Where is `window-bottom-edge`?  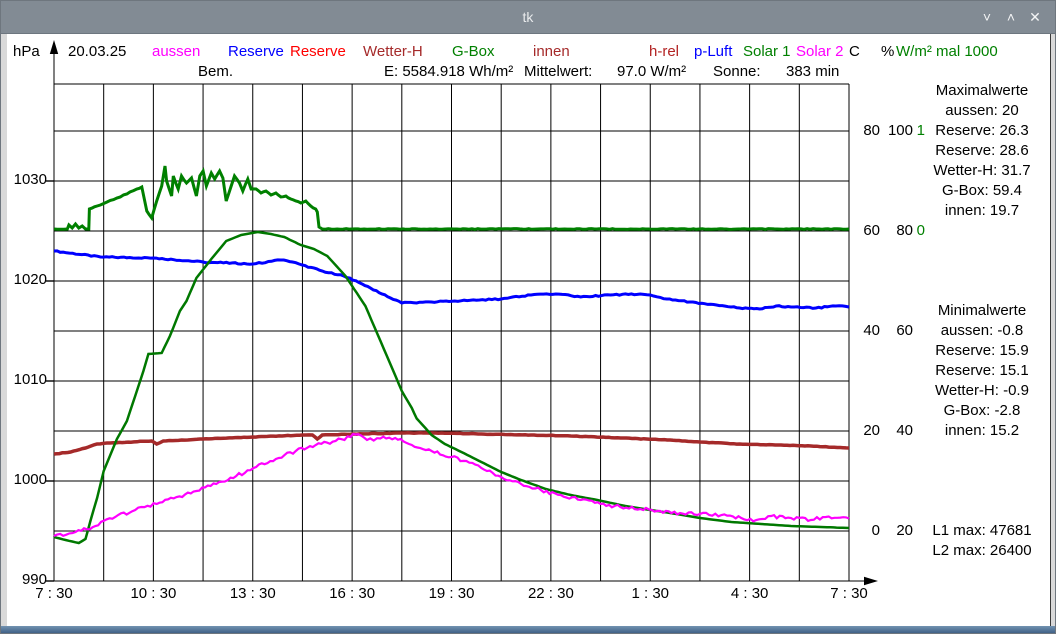
window-bottom-edge is located at coordinates (528, 629).